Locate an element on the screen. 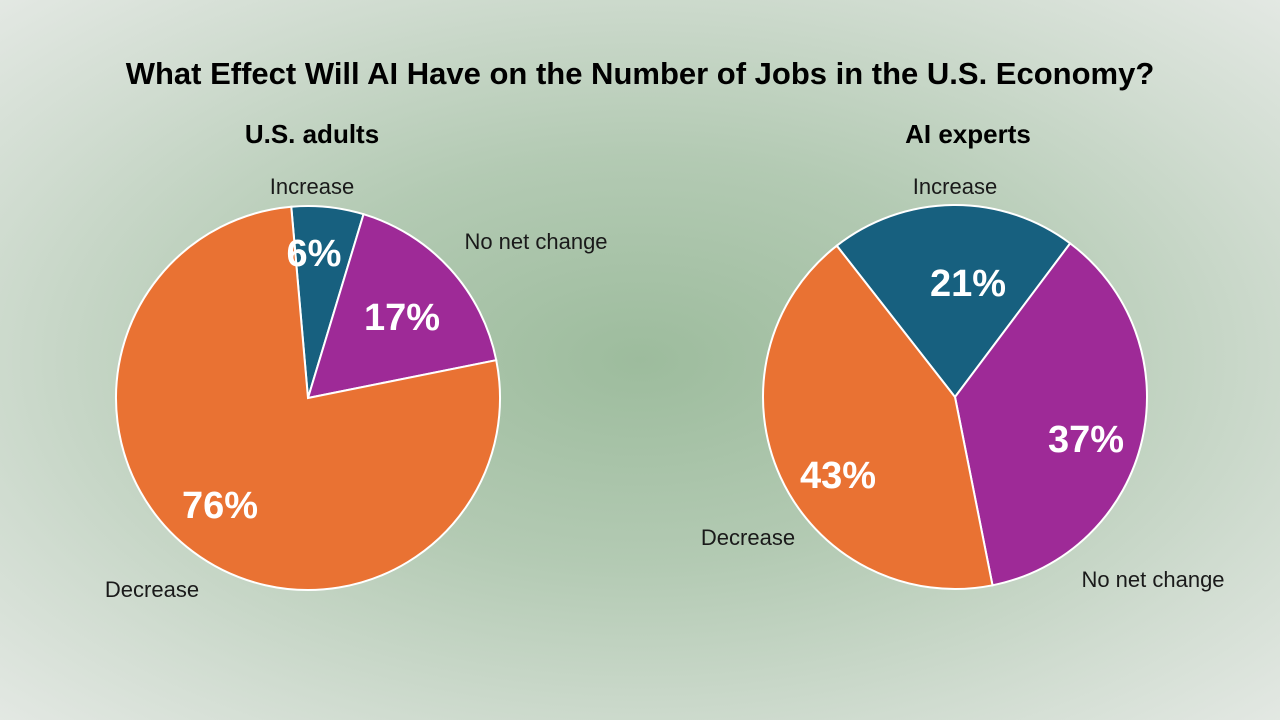 This screenshot has width=1280, height=720. value-label: 76% is located at coordinates (220, 506).